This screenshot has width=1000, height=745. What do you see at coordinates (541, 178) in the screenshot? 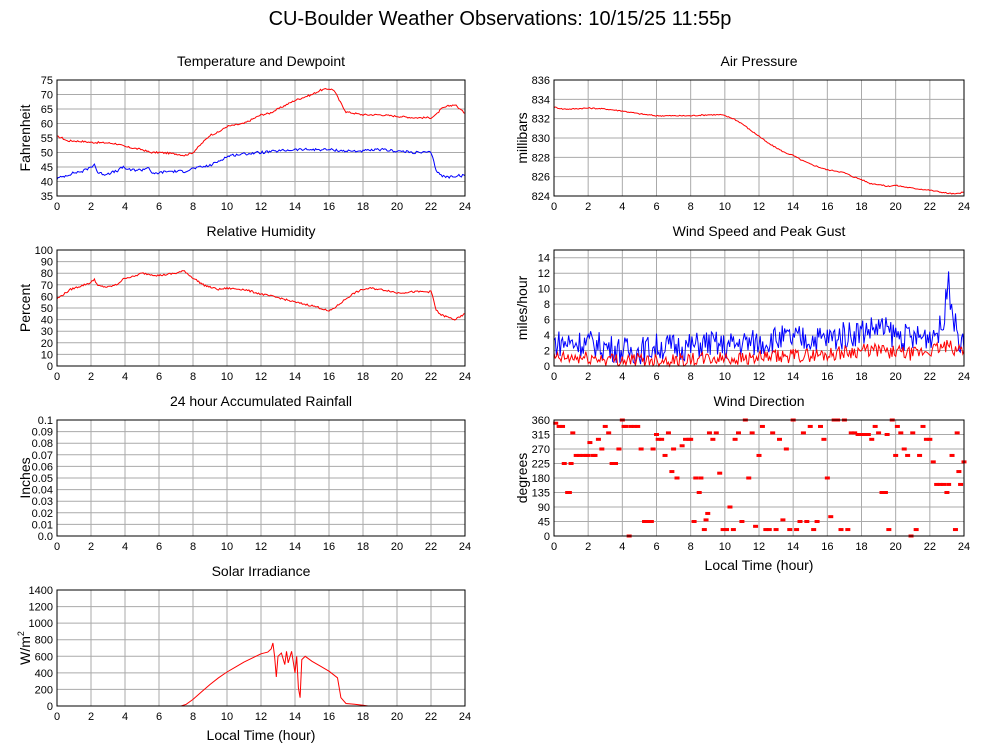
I see `y-tick-label: 826` at bounding box center [541, 178].